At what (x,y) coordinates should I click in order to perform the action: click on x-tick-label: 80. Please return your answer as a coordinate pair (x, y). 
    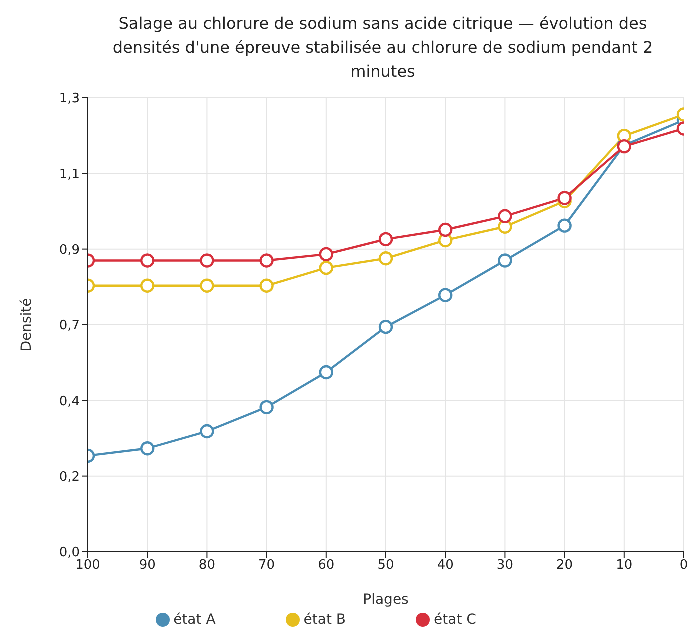
    Looking at the image, I should click on (207, 566).